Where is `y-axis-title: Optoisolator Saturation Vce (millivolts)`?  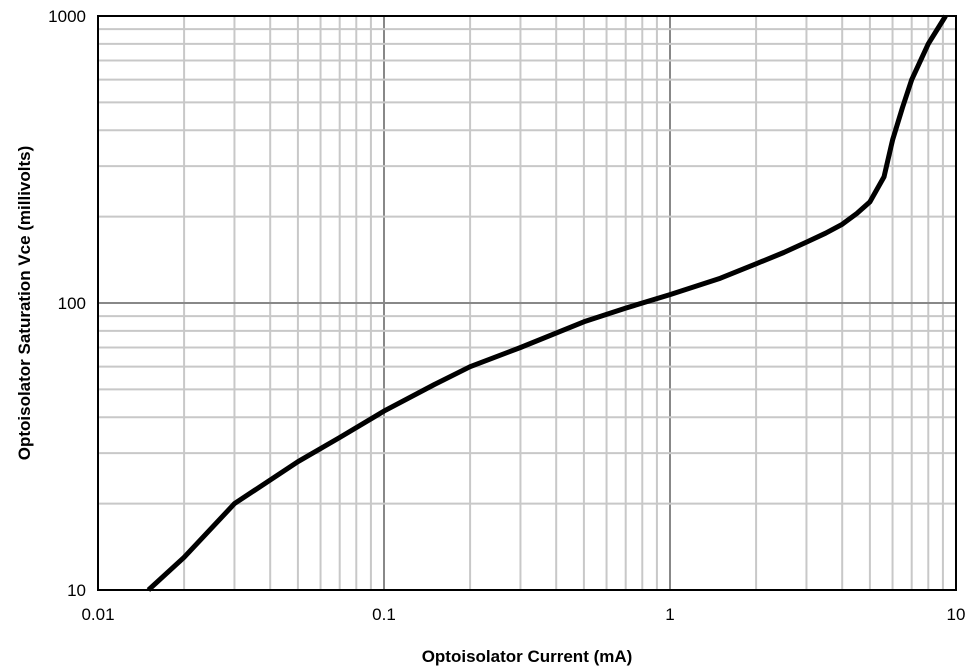 y-axis-title: Optoisolator Saturation Vce (millivolts) is located at coordinates (24, 303).